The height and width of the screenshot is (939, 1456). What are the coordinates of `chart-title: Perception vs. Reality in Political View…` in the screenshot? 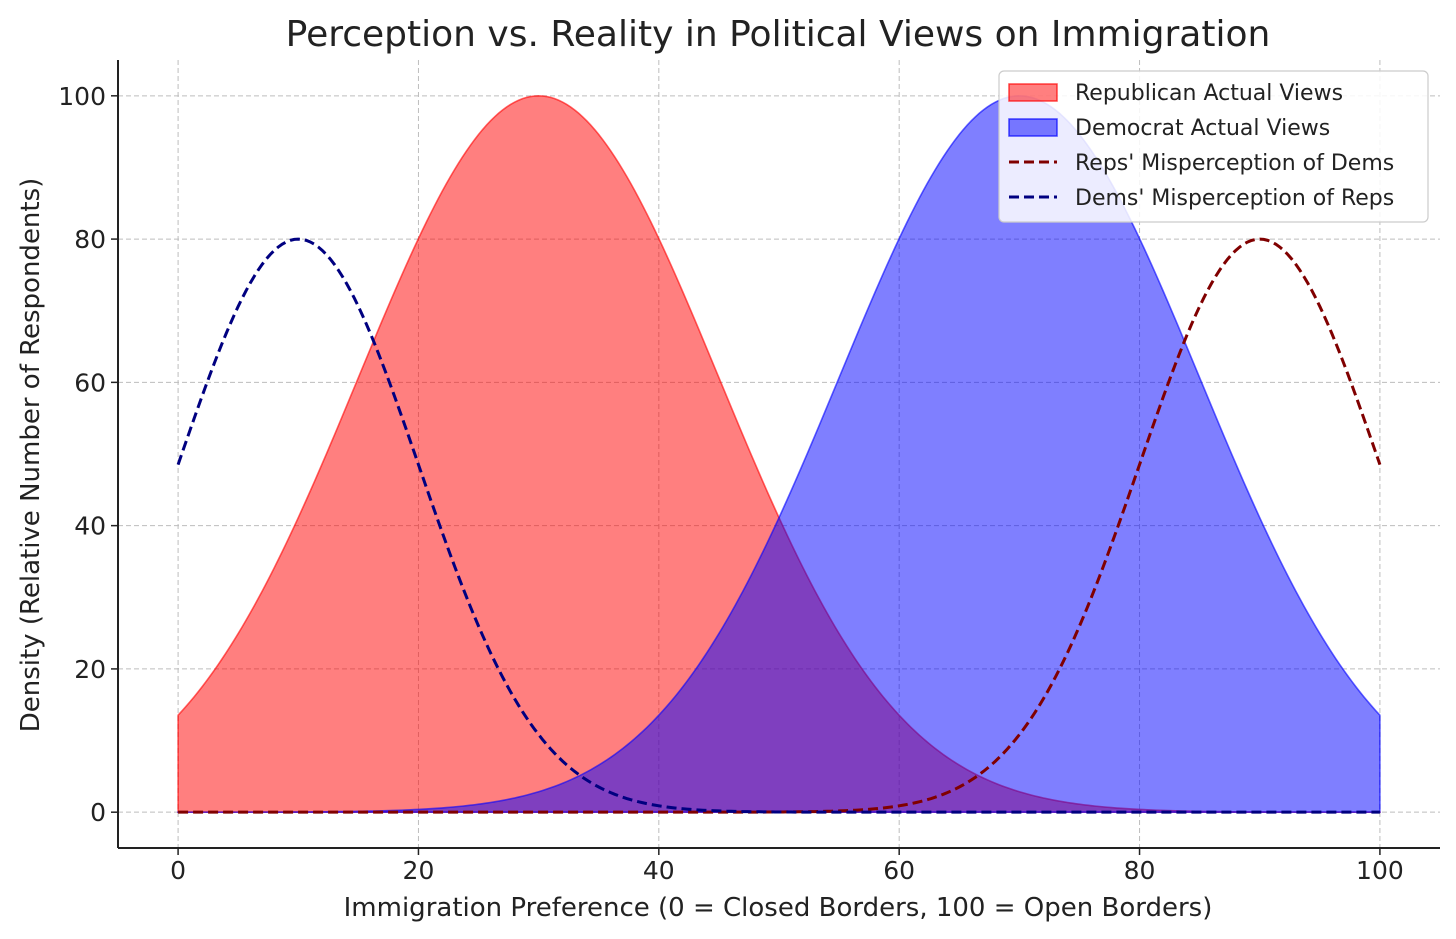 It's located at (778, 34).